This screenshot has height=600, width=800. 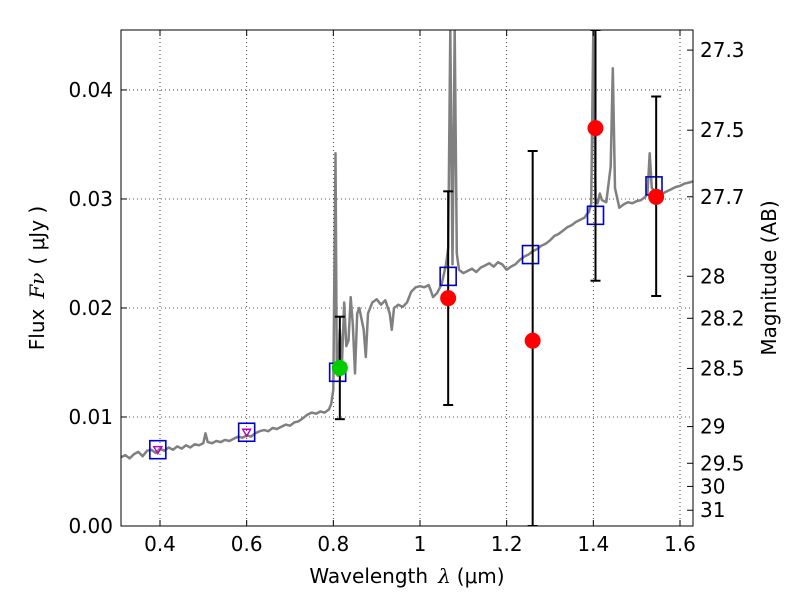 I want to click on x-tick-label: 0.6, so click(x=247, y=544).